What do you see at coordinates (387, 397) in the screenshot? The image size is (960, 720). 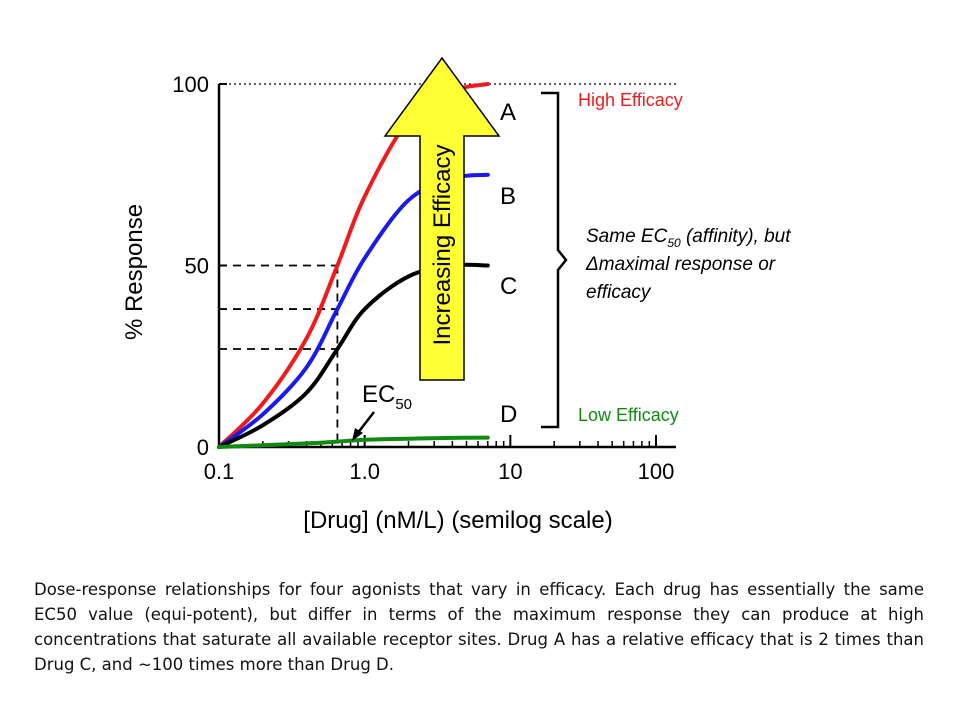 I see `ec50-label: EC50` at bounding box center [387, 397].